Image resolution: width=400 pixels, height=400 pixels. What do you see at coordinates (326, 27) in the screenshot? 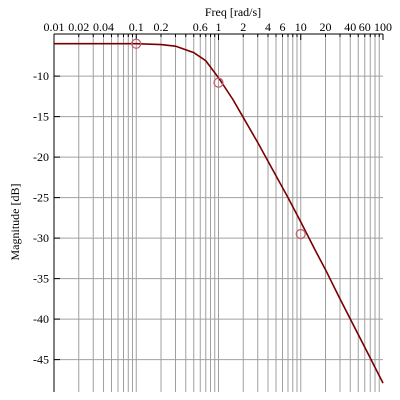
I see `x-tick-label: 20` at bounding box center [326, 27].